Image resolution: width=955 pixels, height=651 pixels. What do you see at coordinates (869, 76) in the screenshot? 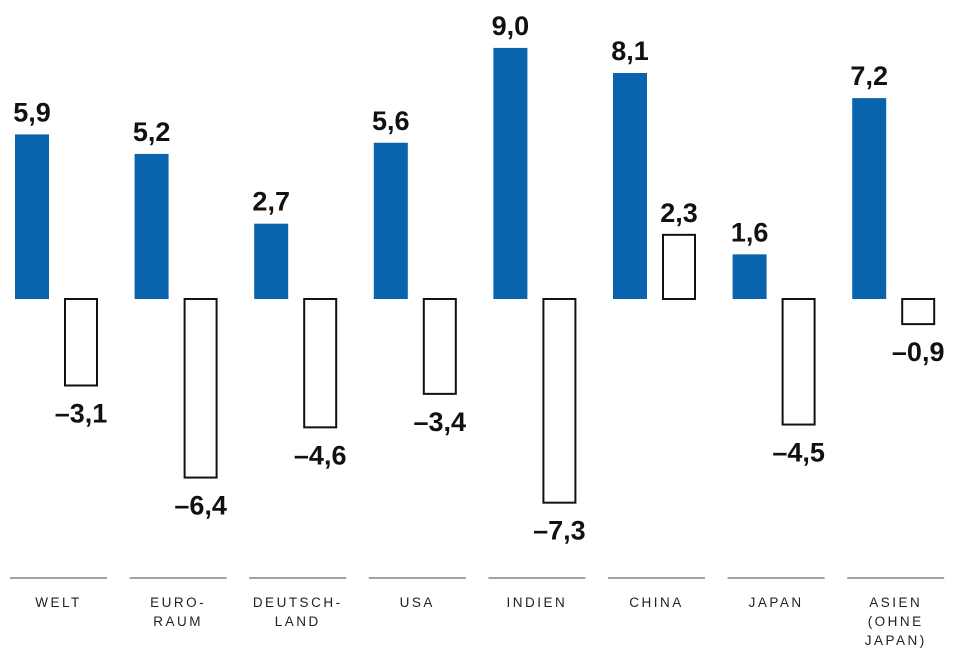
I see `value-label-a-8: 7,2` at bounding box center [869, 76].